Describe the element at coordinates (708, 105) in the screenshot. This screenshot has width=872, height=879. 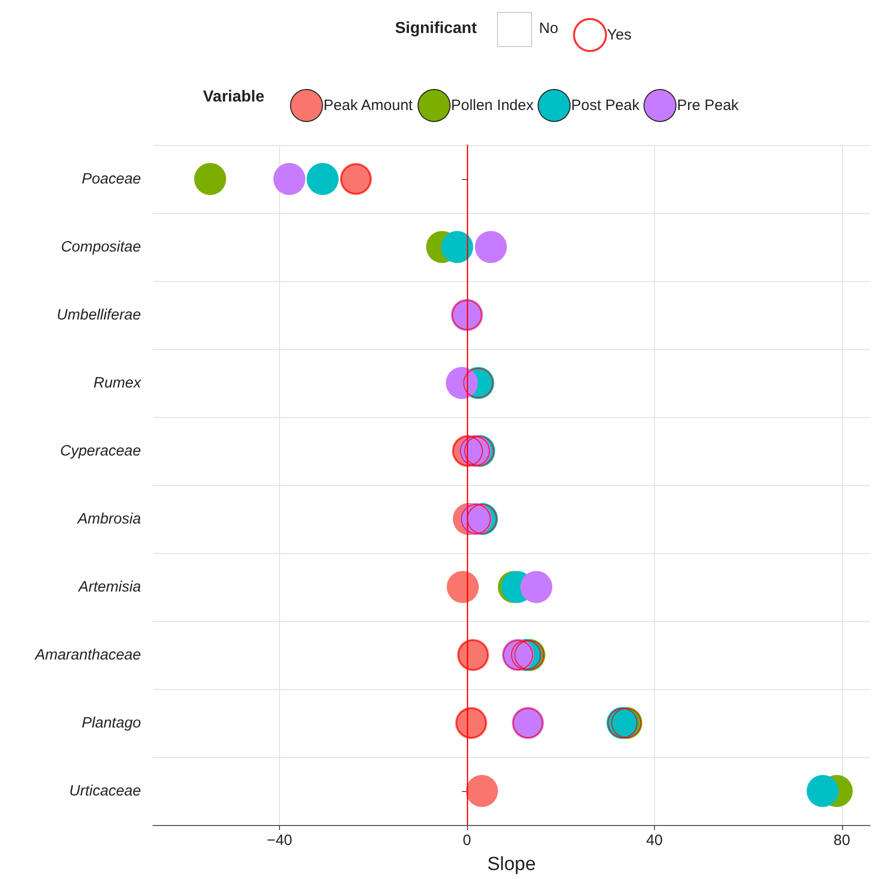
I see `legend-label: Pre Peak` at that location.